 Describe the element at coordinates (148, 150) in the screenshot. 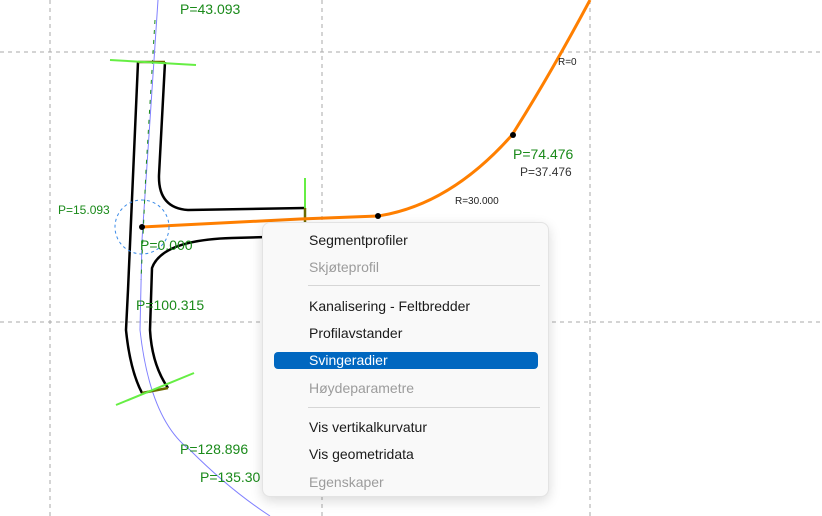

I see `profile-dashed-line` at that location.